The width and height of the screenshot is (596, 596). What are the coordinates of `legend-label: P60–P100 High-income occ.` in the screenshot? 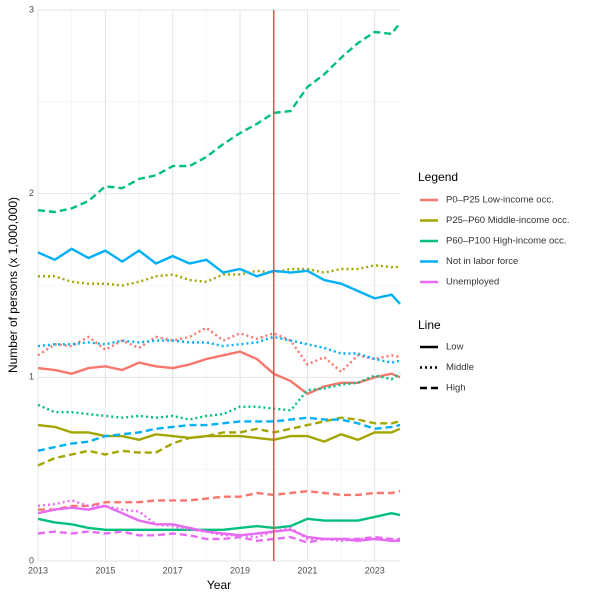 It's located at (506, 241).